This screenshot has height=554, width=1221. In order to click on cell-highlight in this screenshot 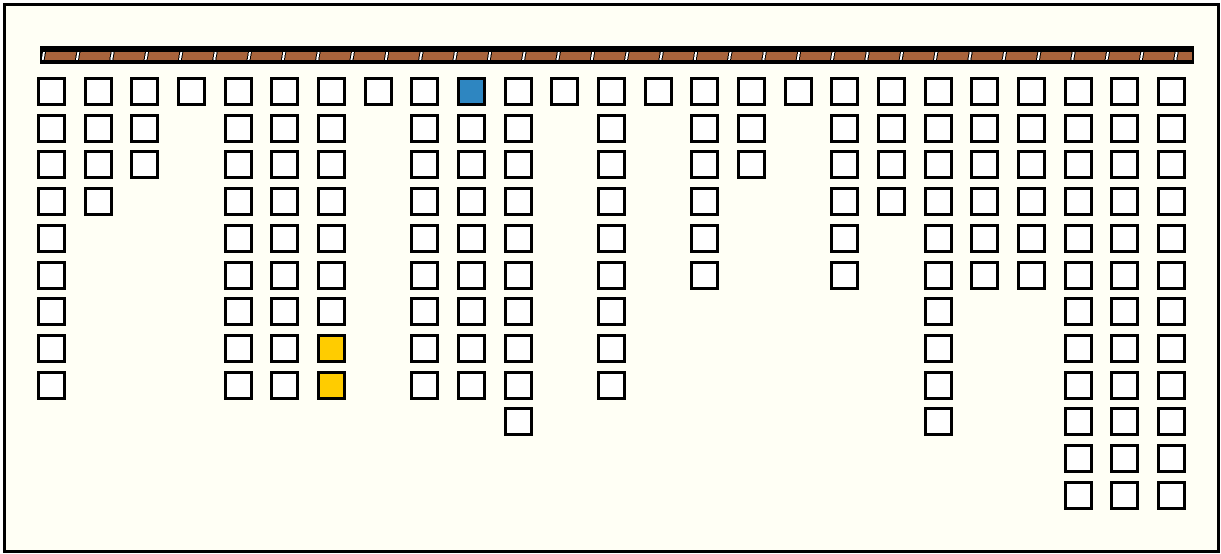, I will do `click(332, 348)`.